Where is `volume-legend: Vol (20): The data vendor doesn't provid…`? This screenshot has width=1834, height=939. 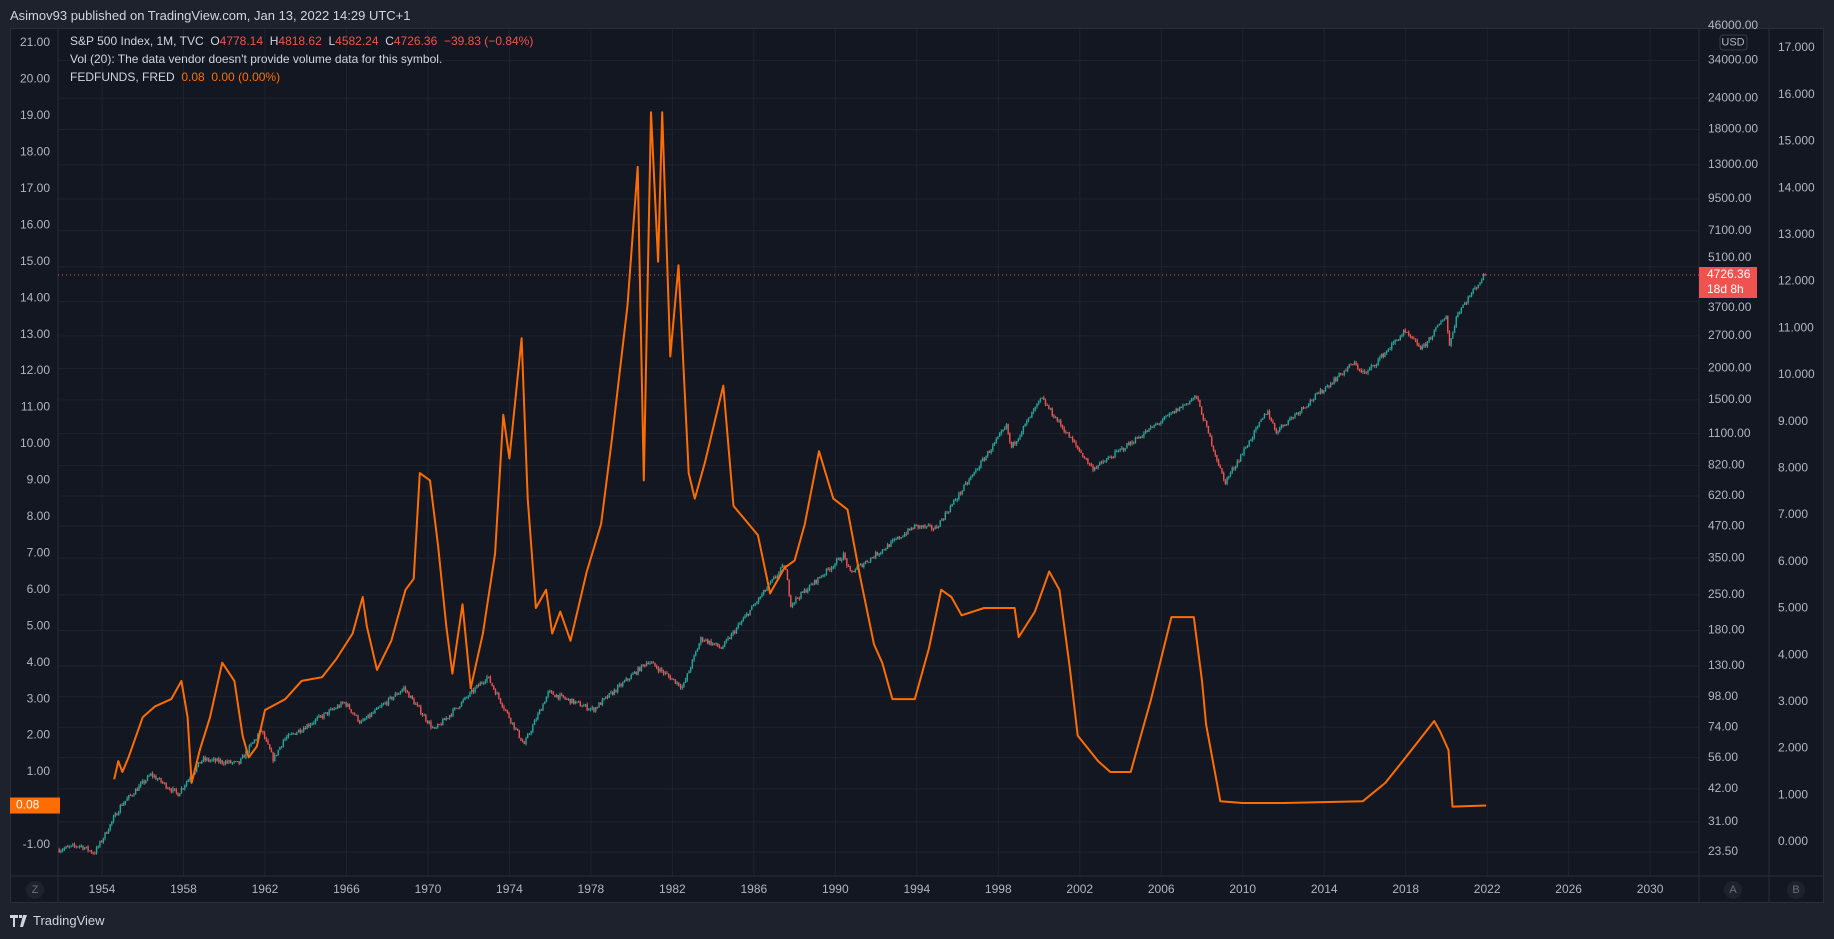 volume-legend: Vol (20): The data vendor doesn't provid… is located at coordinates (256, 59).